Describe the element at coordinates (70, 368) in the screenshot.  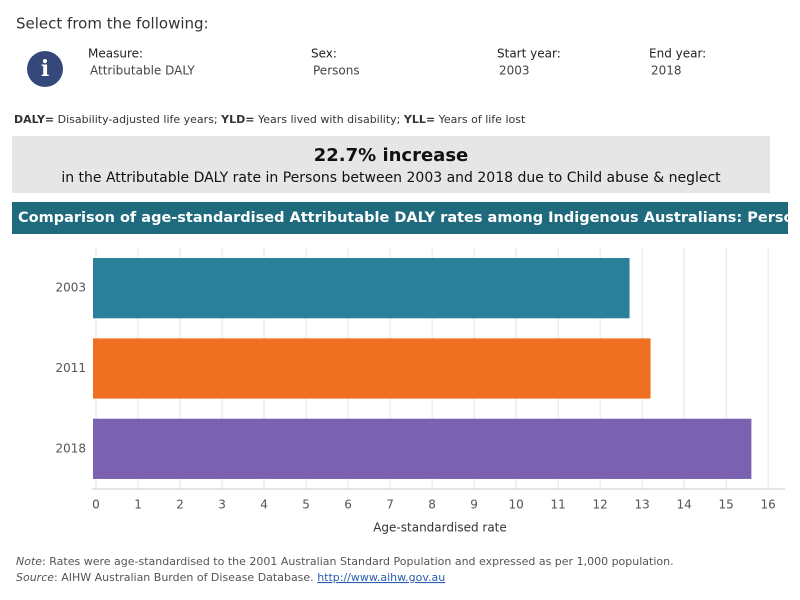
I see `y-tick-label: 2011` at that location.